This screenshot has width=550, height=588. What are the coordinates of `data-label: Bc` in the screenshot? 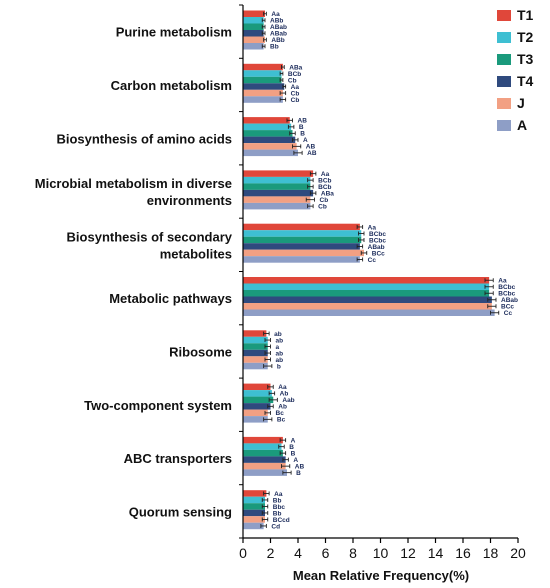 It's located at (281, 420).